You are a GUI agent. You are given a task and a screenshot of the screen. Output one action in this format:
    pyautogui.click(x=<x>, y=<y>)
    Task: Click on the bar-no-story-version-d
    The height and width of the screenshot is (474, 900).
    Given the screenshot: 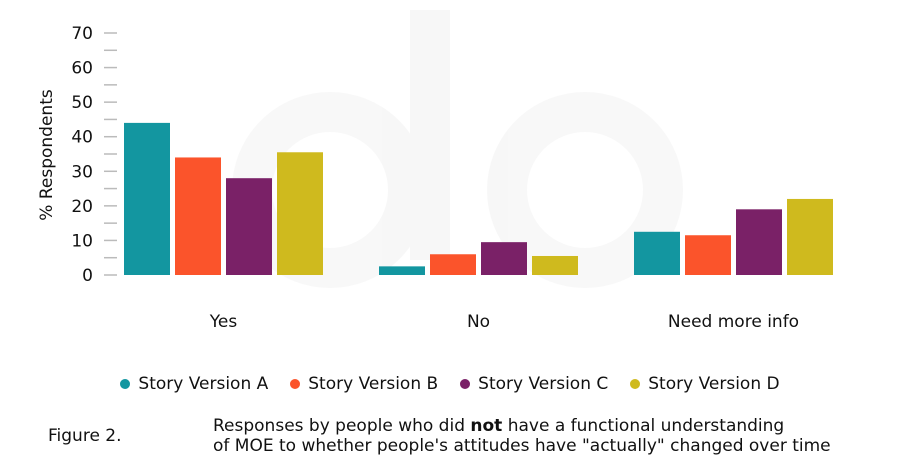 What is the action you would take?
    pyautogui.click(x=555, y=265)
    